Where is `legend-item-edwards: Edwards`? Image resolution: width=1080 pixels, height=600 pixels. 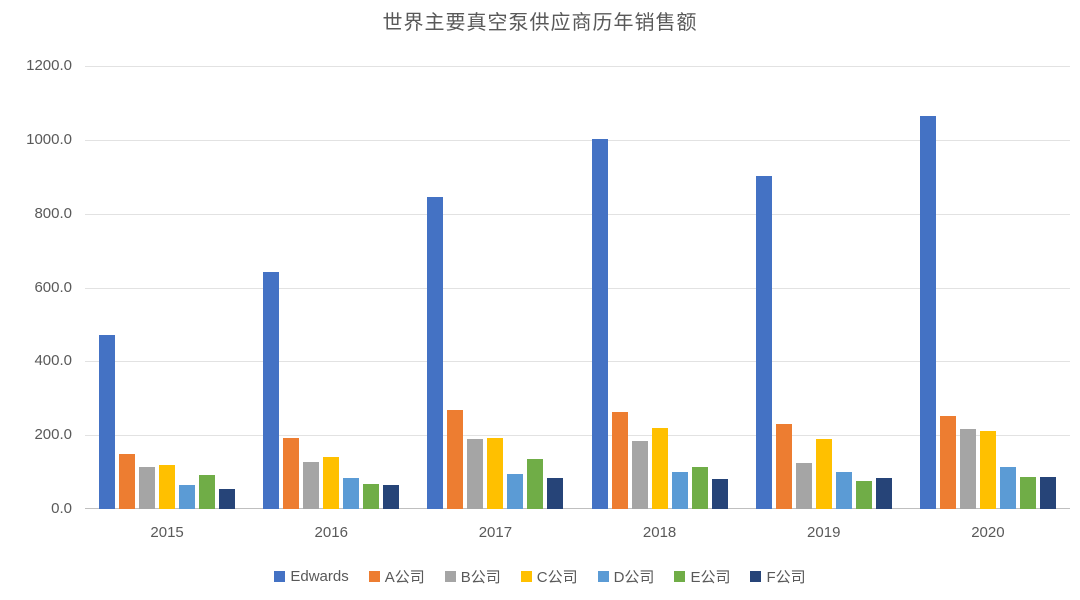 legend-item-edwards: Edwards is located at coordinates (311, 576).